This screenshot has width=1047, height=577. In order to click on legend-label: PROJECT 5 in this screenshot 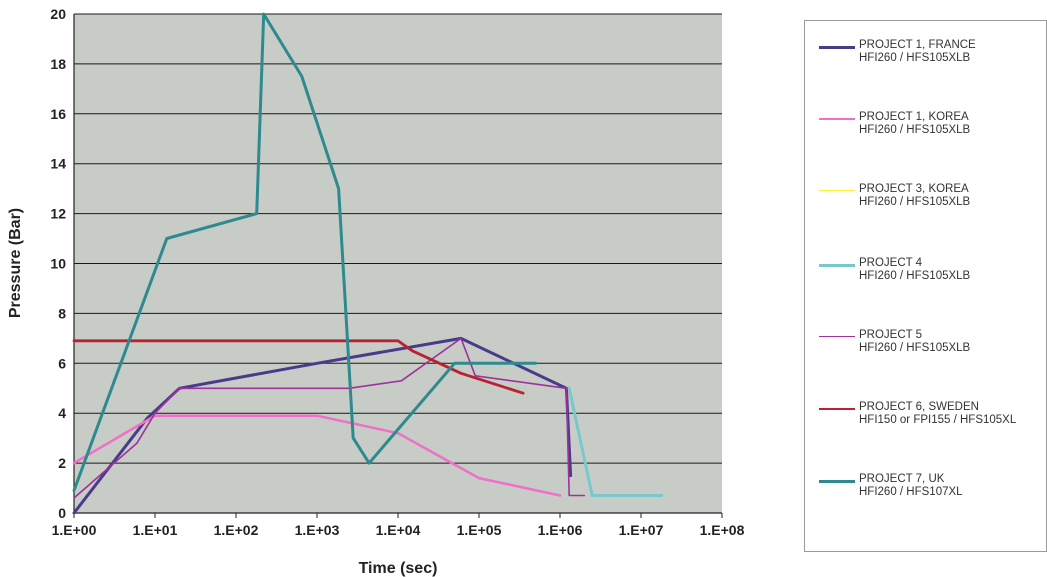, I will do `click(891, 335)`.